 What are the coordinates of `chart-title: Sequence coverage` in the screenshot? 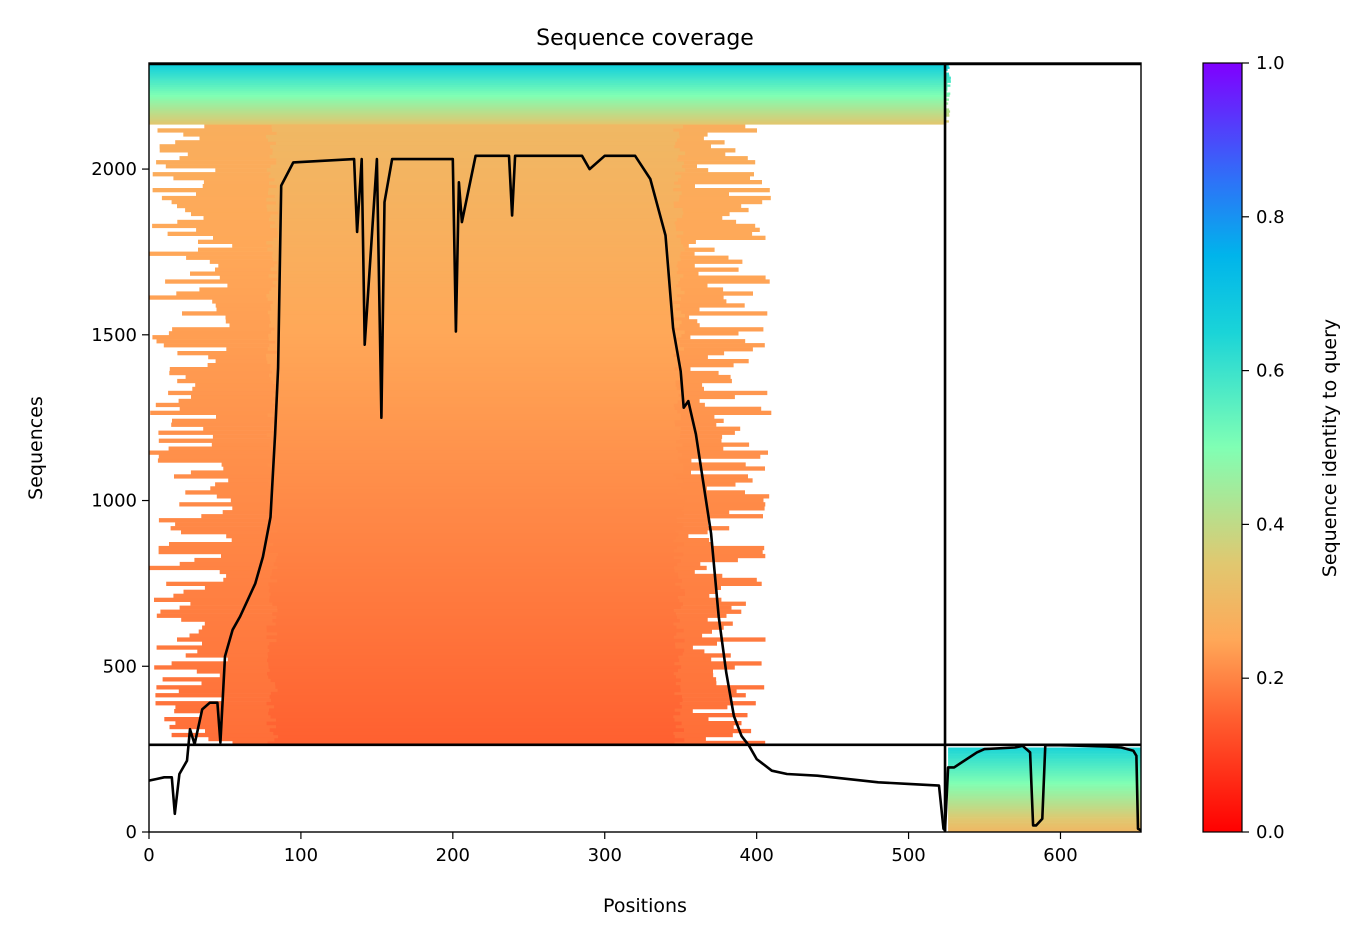 It's located at (645, 38).